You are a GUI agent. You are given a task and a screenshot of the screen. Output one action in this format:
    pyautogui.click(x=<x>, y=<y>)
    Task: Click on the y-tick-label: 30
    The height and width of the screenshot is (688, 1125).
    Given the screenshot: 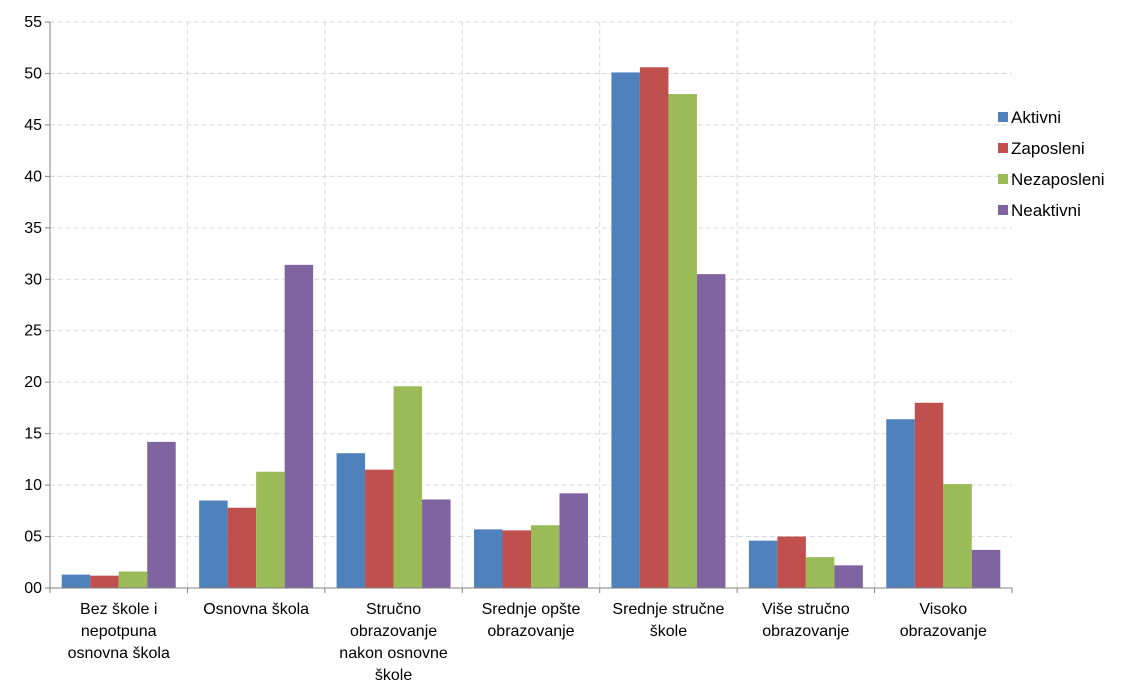 What is the action you would take?
    pyautogui.click(x=33, y=279)
    